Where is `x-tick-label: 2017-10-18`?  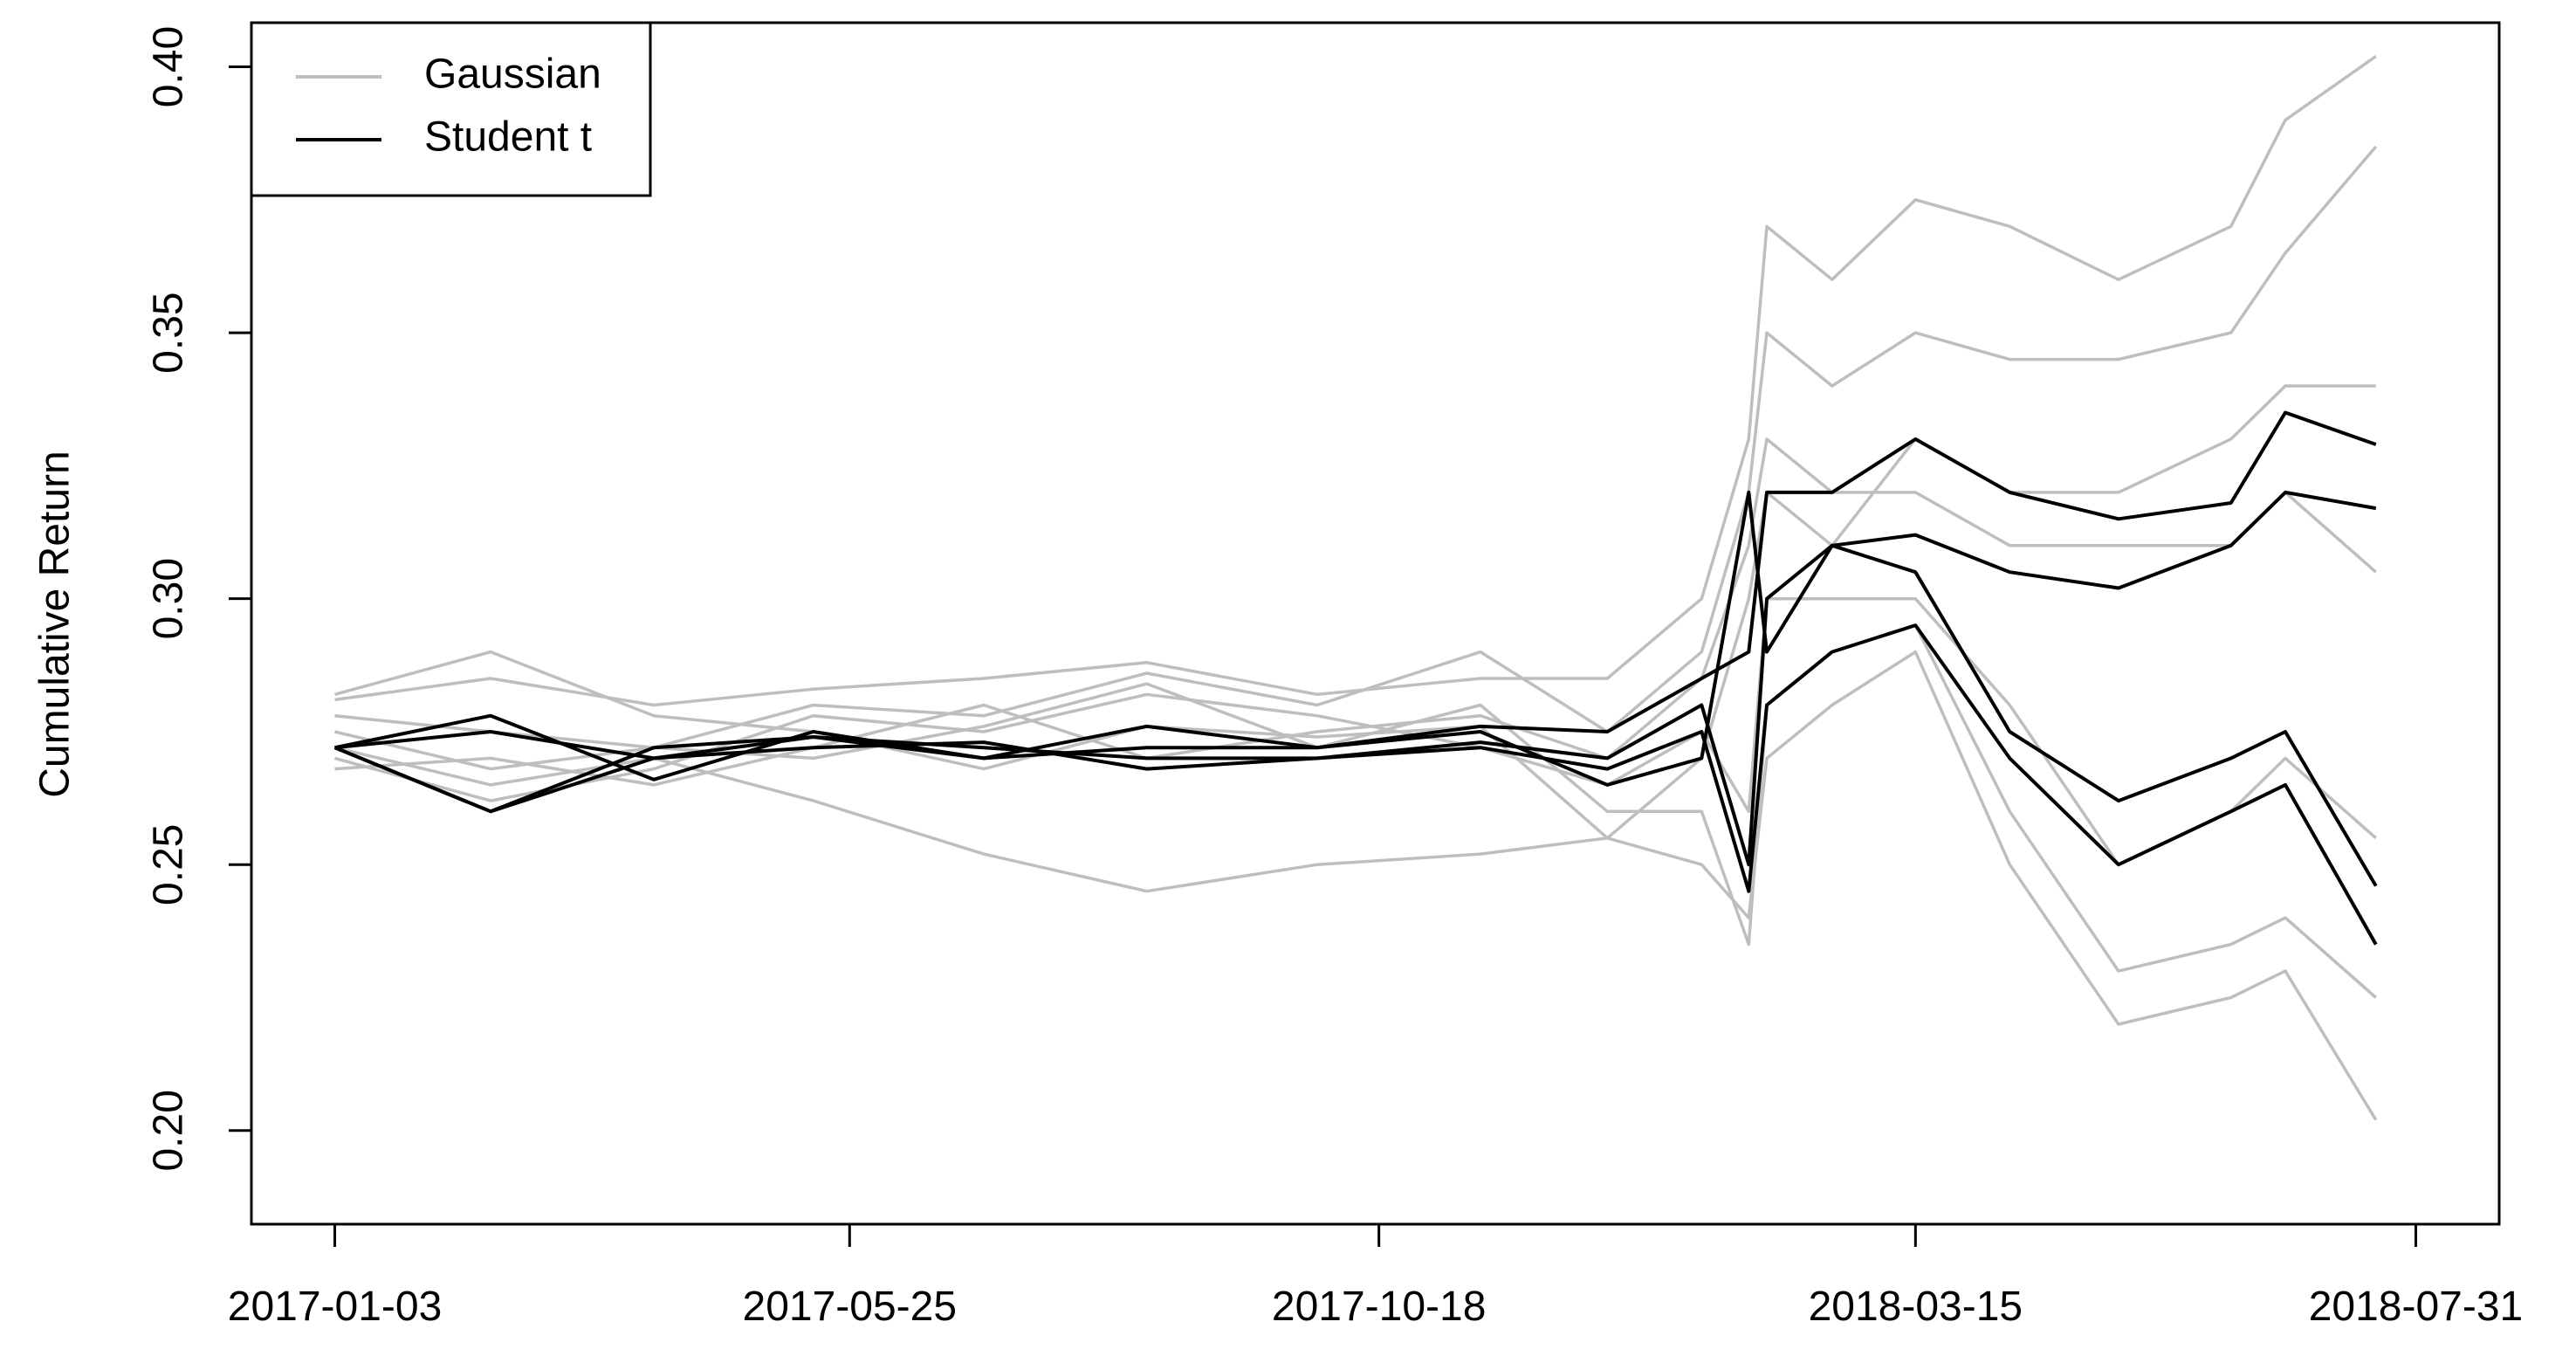 x-tick-label: 2017-10-18 is located at coordinates (1379, 1307).